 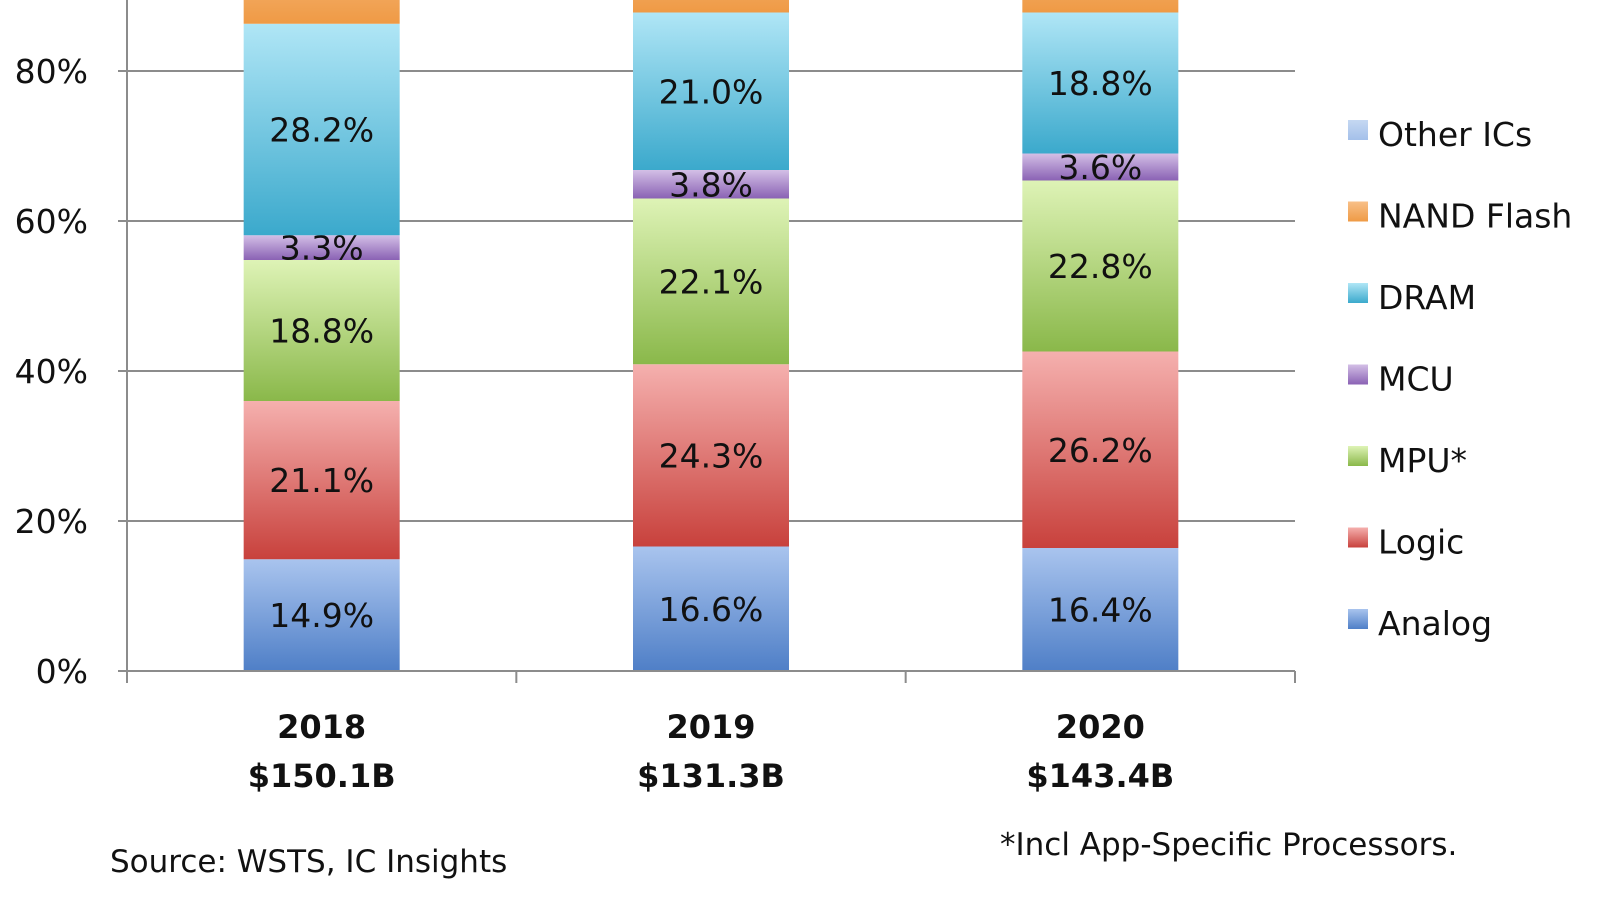 I want to click on legend-label: DRAM, so click(x=1427, y=297).